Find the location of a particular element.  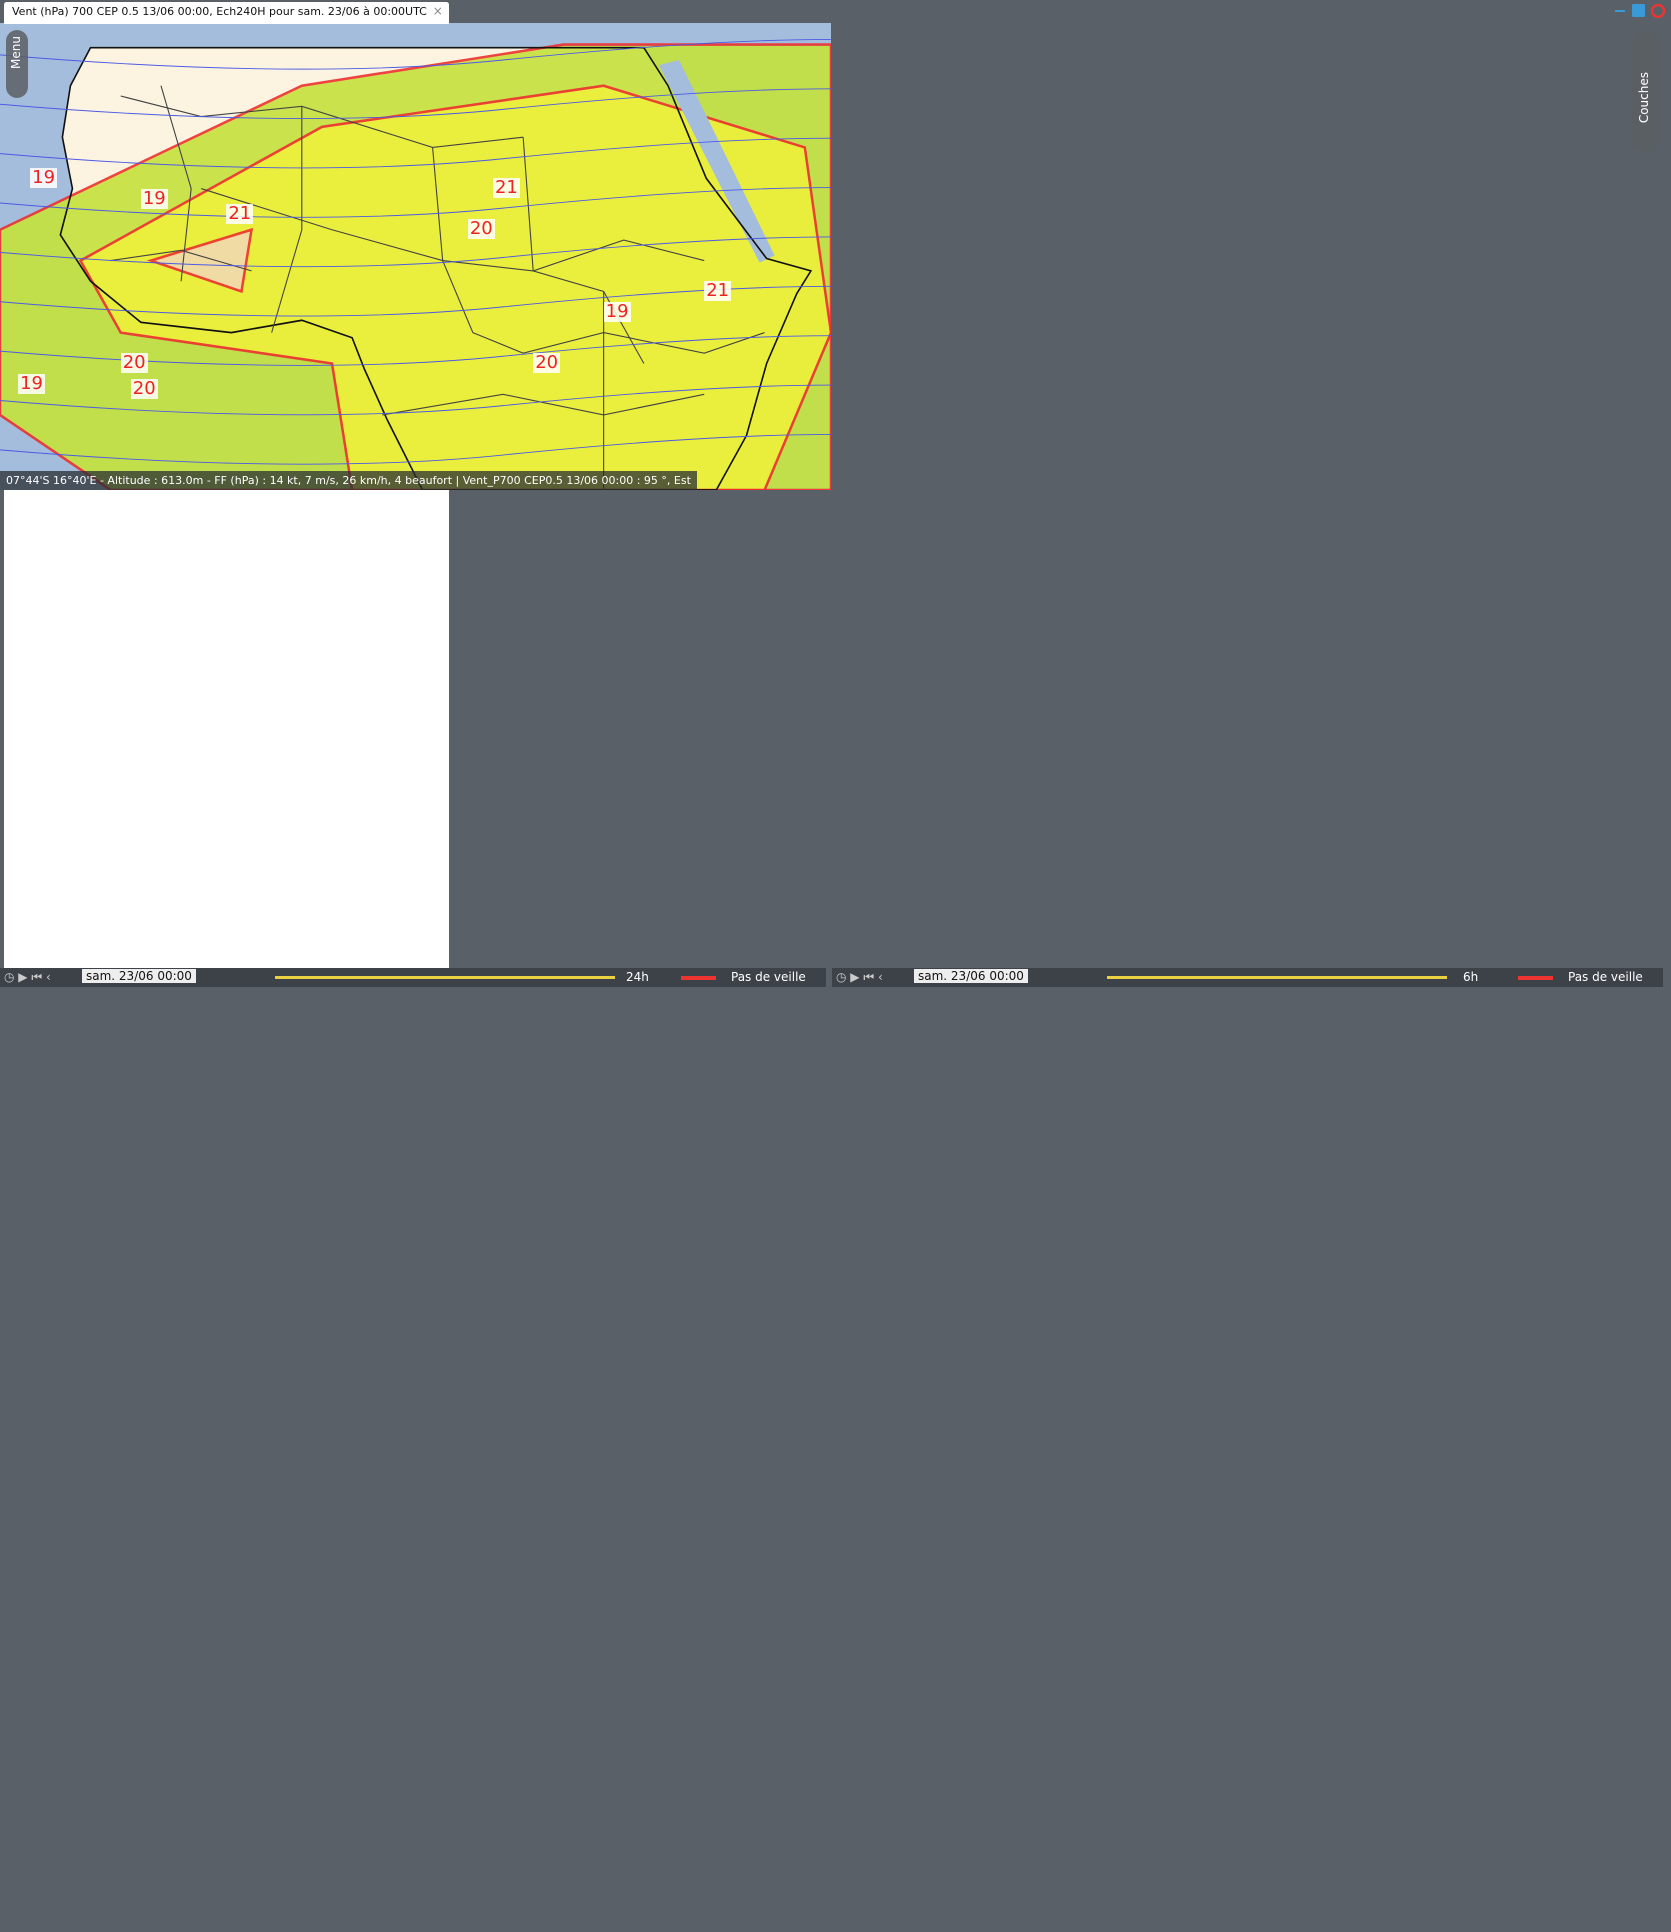

maximize-button is located at coordinates (1638, 10).